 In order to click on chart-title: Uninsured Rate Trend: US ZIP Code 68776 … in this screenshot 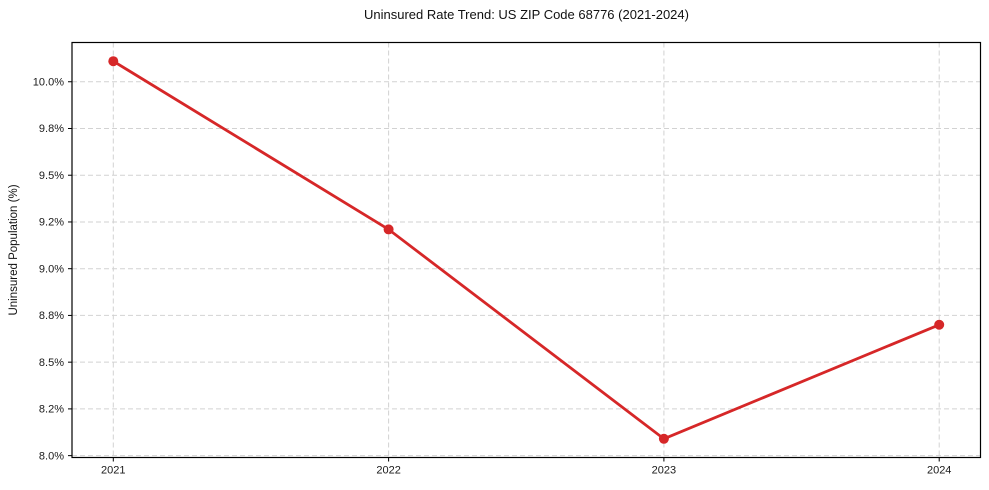, I will do `click(526, 14)`.